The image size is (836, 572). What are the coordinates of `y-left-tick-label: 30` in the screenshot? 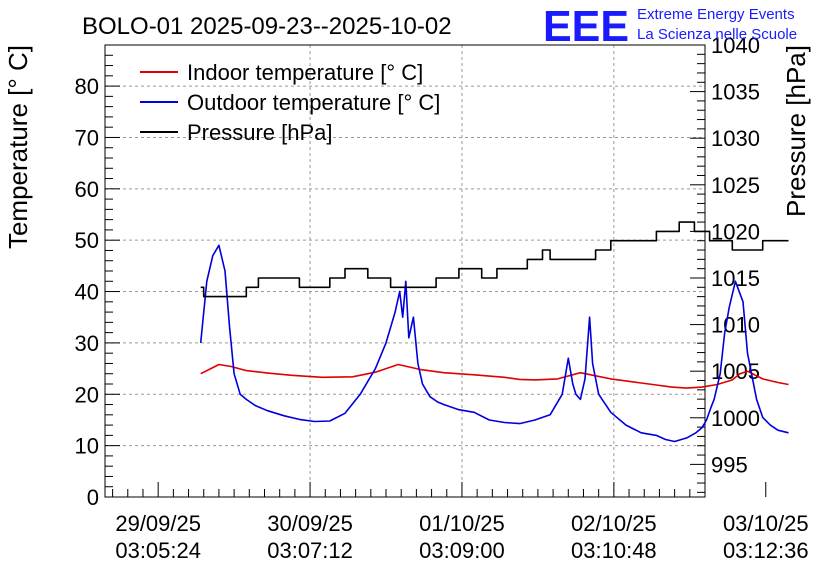 It's located at (87, 343).